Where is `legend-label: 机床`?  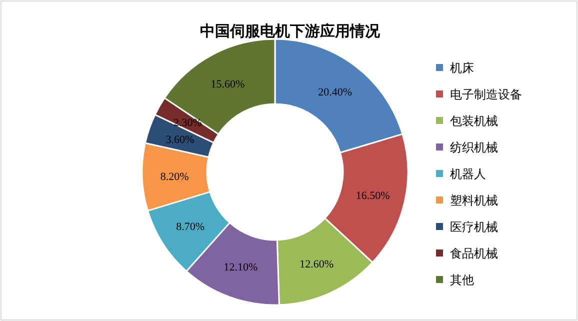
legend-label: 机床 is located at coordinates (462, 68).